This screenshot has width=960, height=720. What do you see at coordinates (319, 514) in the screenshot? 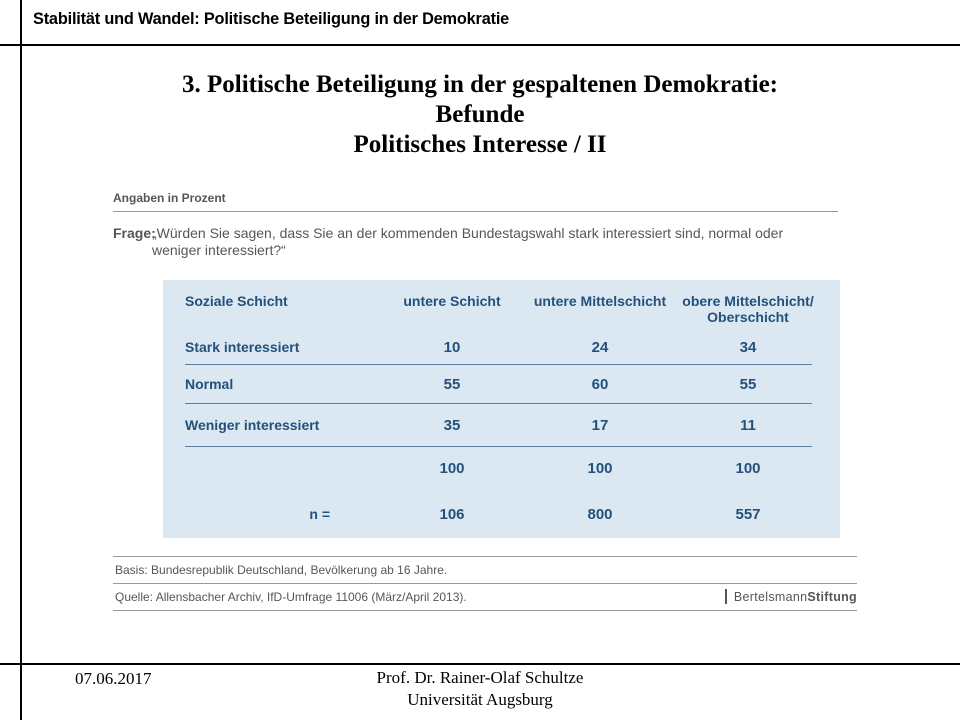
I see `sample-size-label: n =` at bounding box center [319, 514].